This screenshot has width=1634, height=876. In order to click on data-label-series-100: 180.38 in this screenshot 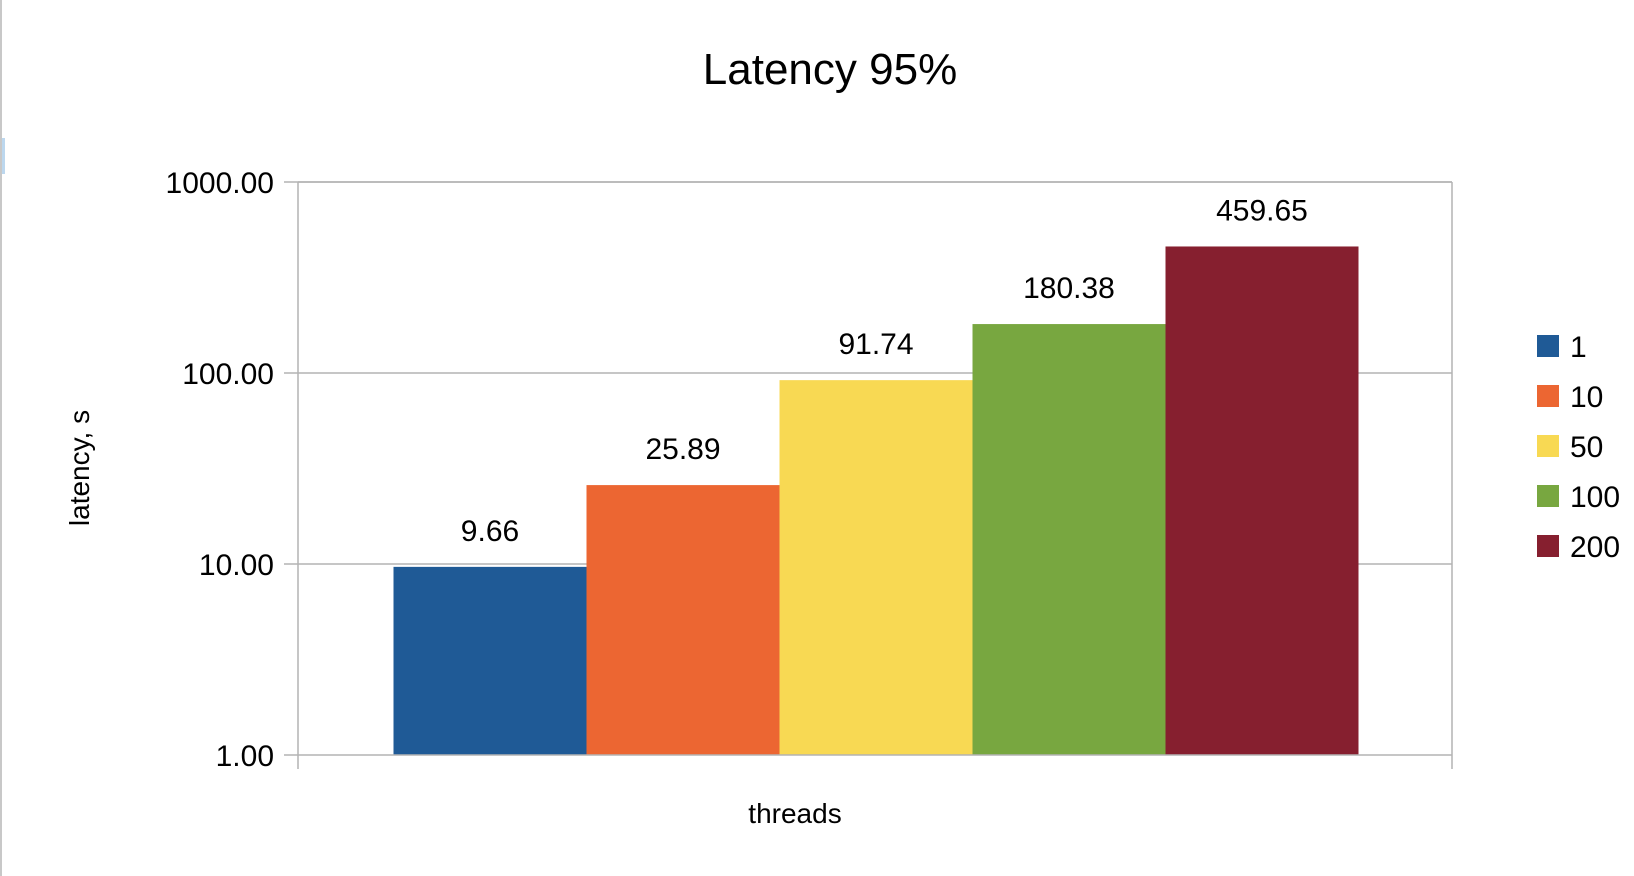, I will do `click(1069, 288)`.